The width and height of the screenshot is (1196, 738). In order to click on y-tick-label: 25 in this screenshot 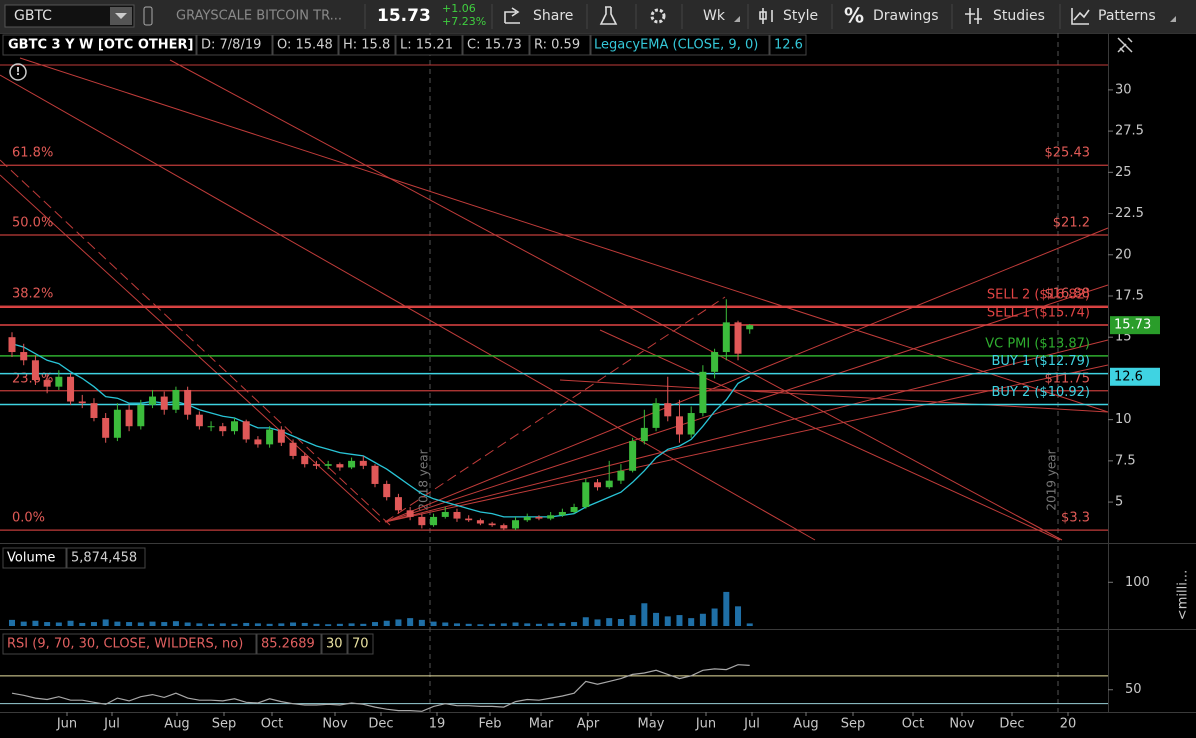, I will do `click(1123, 172)`.